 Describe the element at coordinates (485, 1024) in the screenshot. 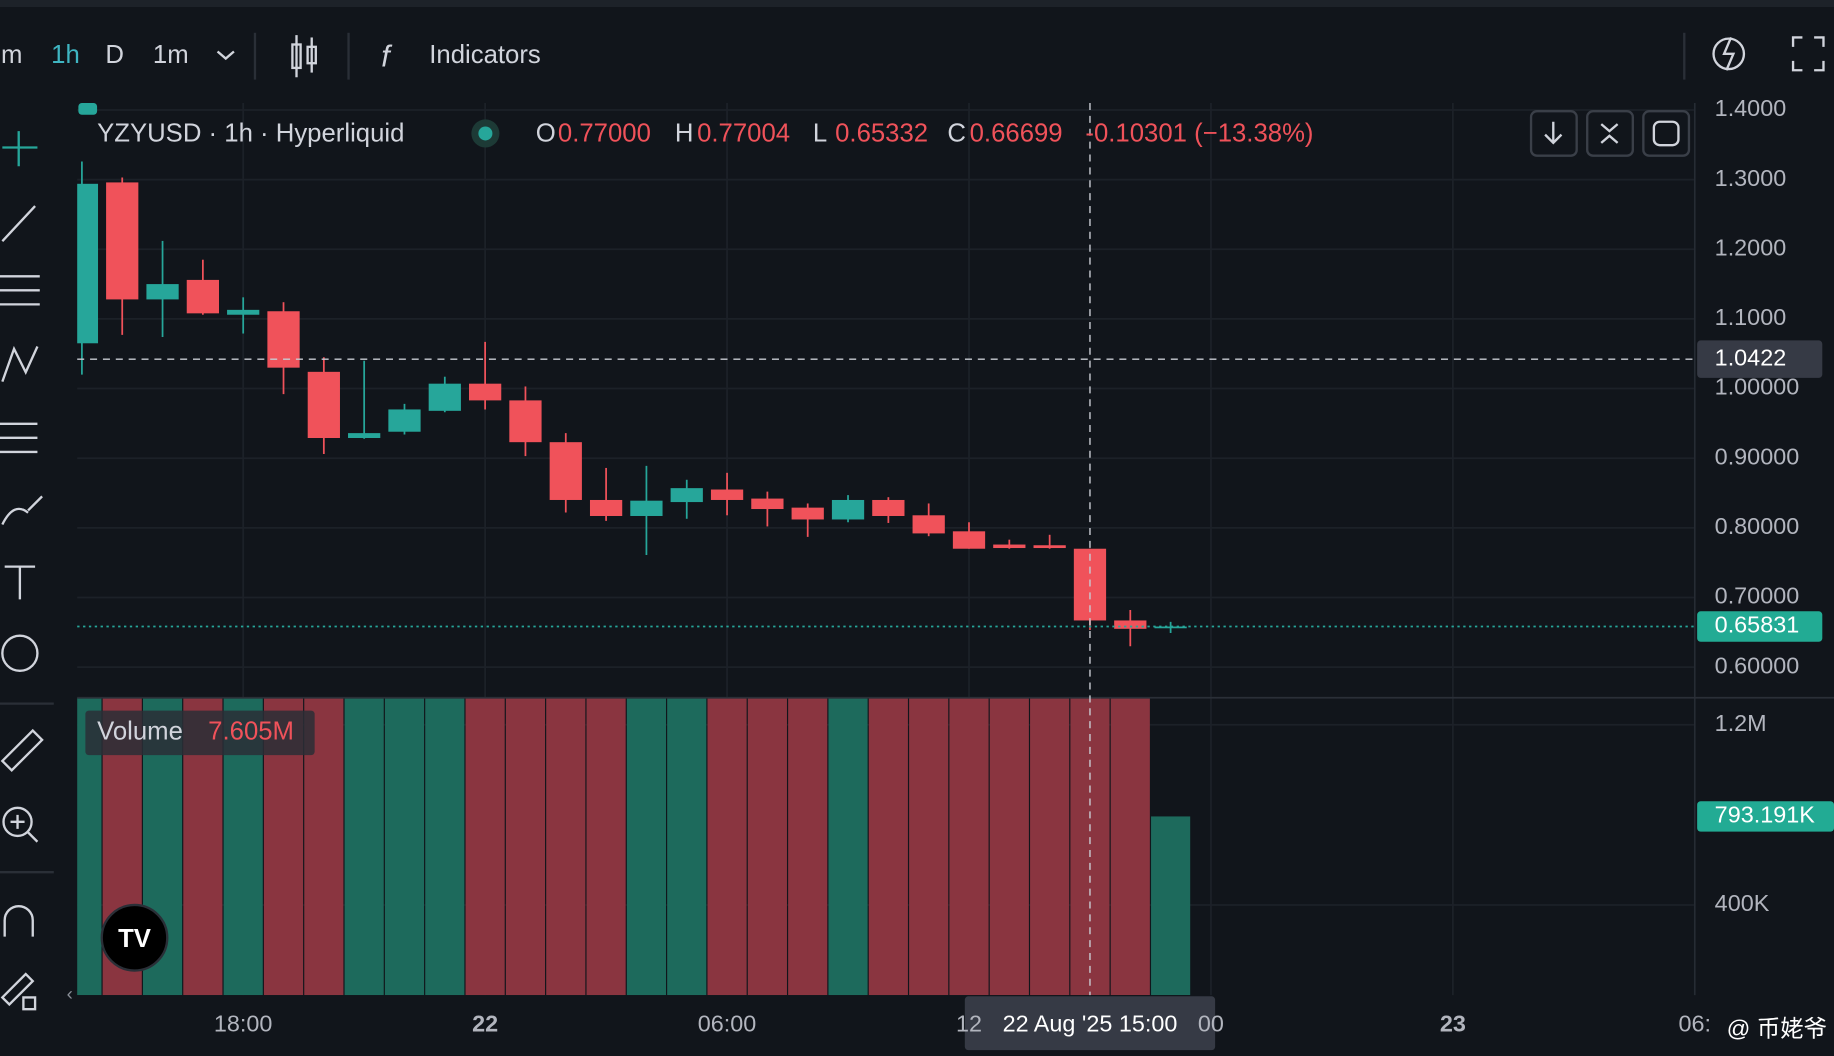

I see `x-tick-label: 22` at that location.